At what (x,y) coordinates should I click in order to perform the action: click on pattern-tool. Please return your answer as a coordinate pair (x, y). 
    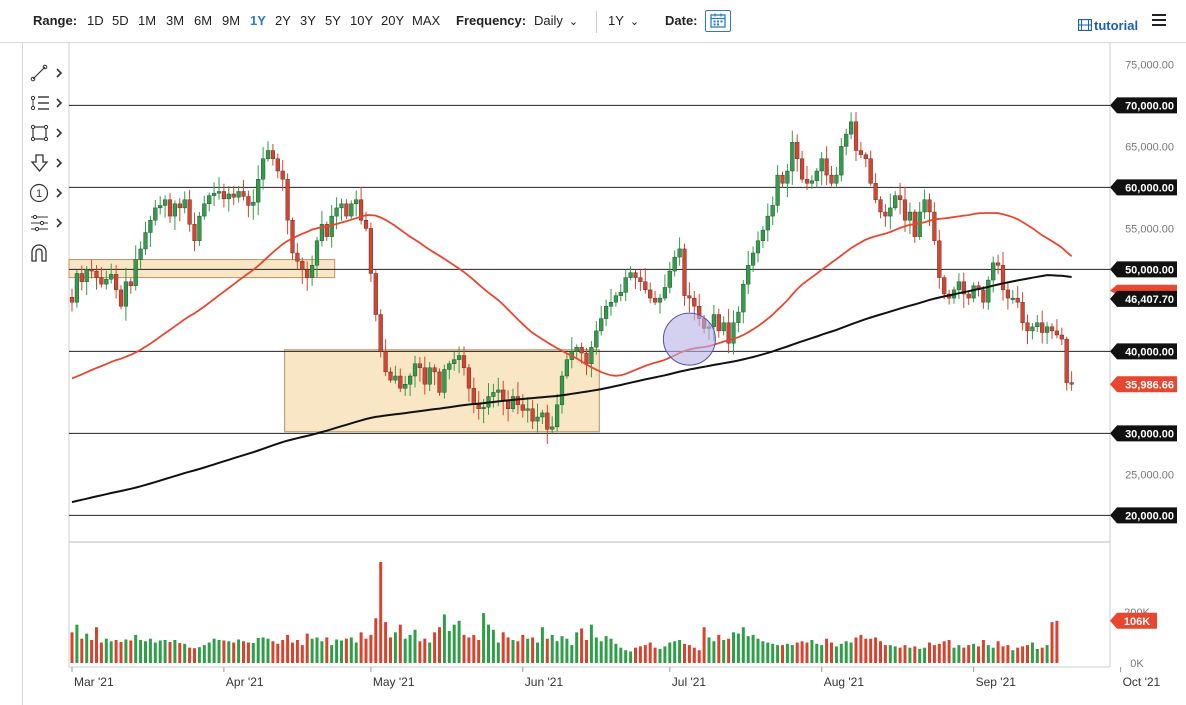
    Looking at the image, I should click on (47, 223).